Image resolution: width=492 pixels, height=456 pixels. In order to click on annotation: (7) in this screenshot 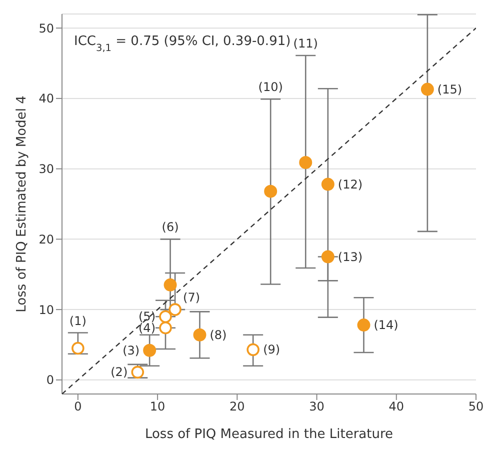, I will do `click(191, 297)`.